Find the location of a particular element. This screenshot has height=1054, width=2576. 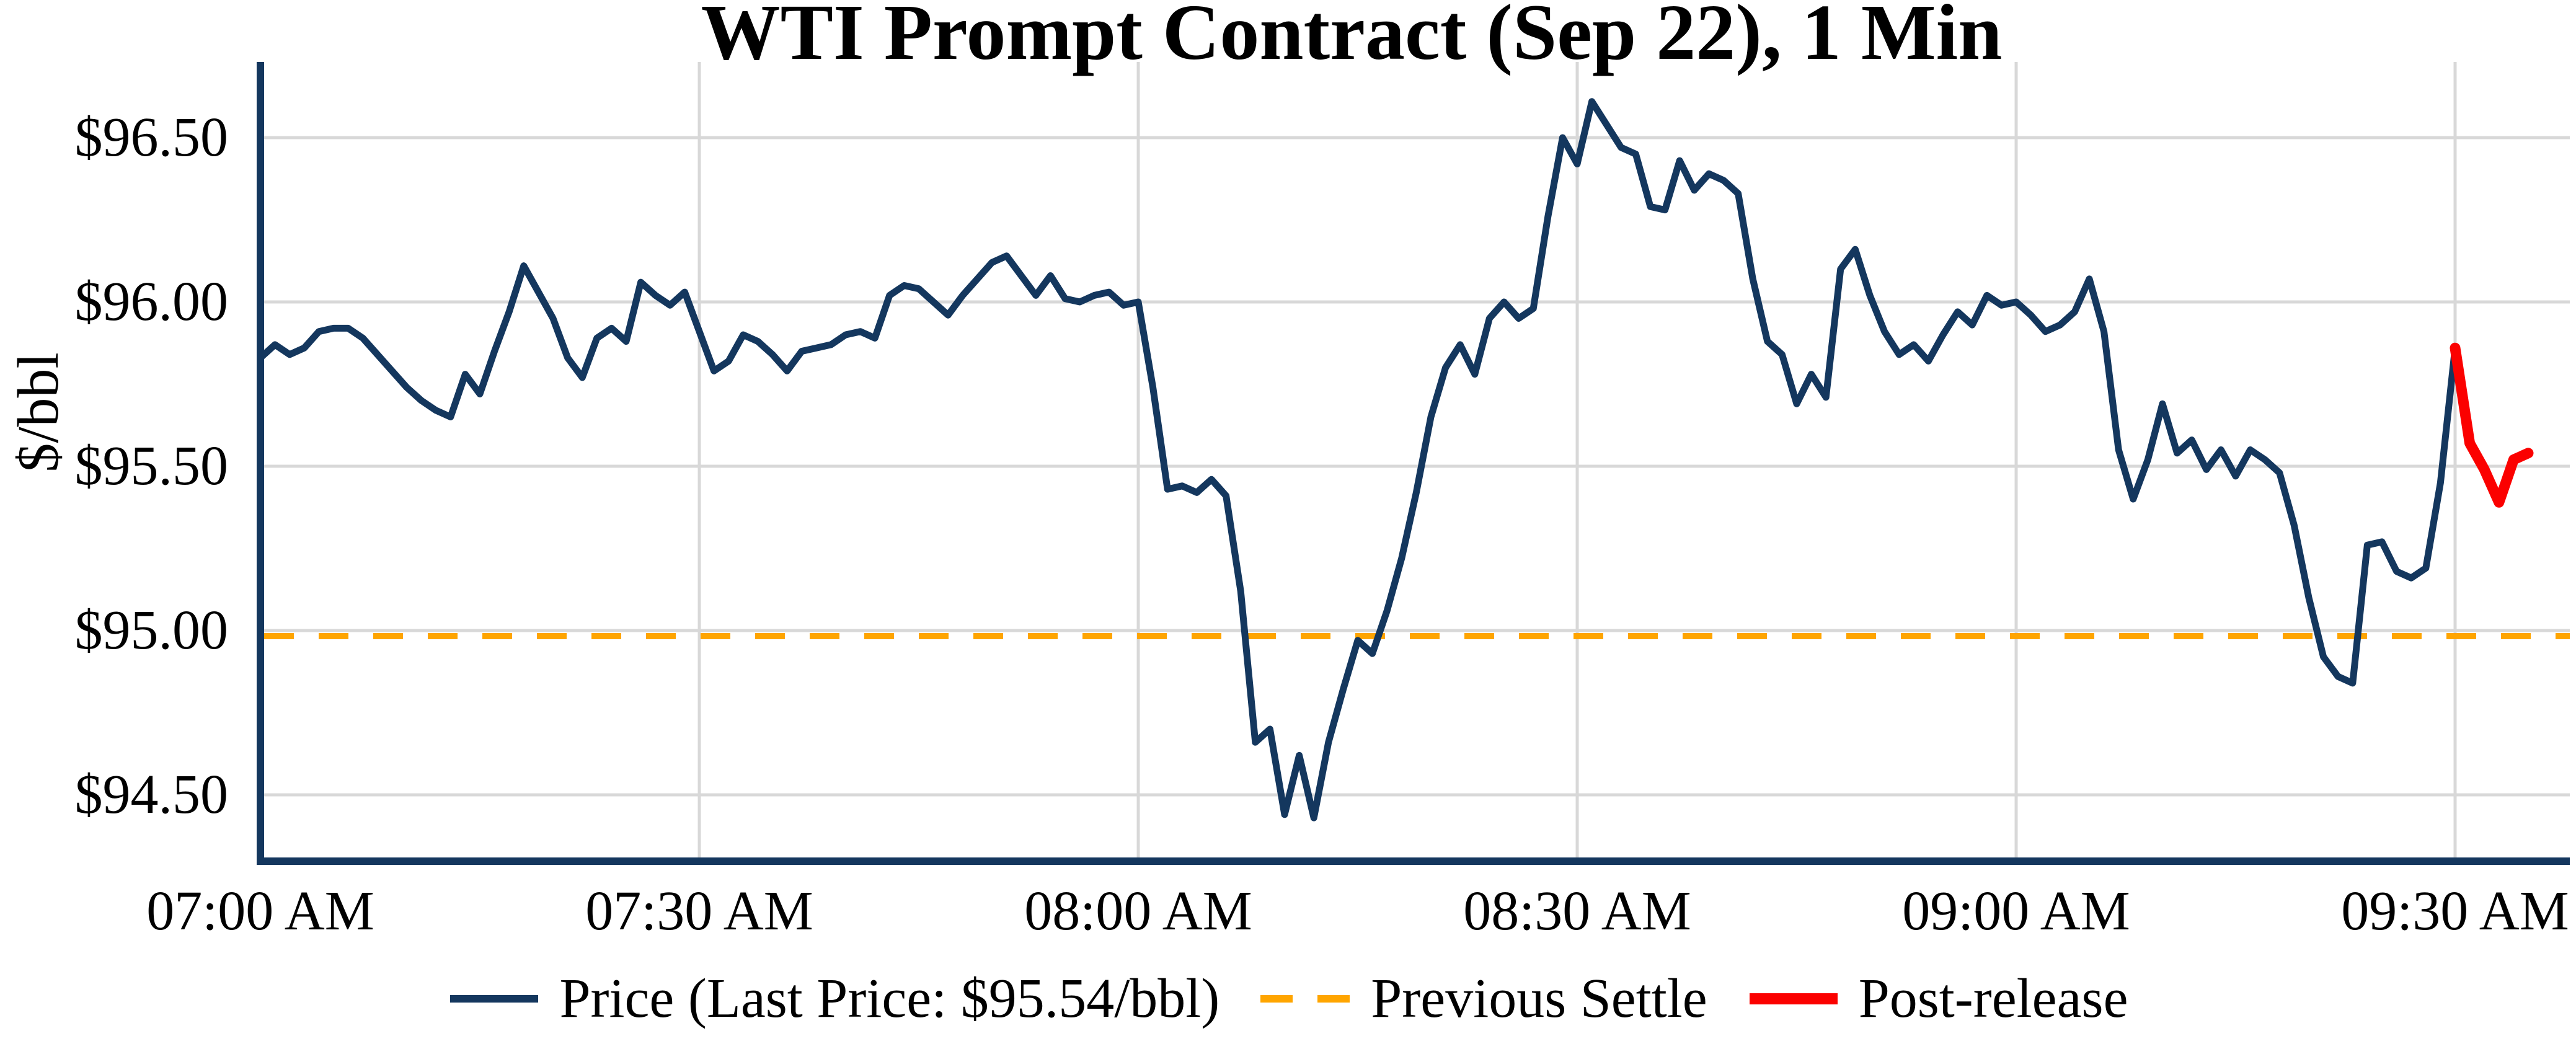

chart-title: WTI Prompt Contract (Sep 22), 1 Min is located at coordinates (1352, 38).